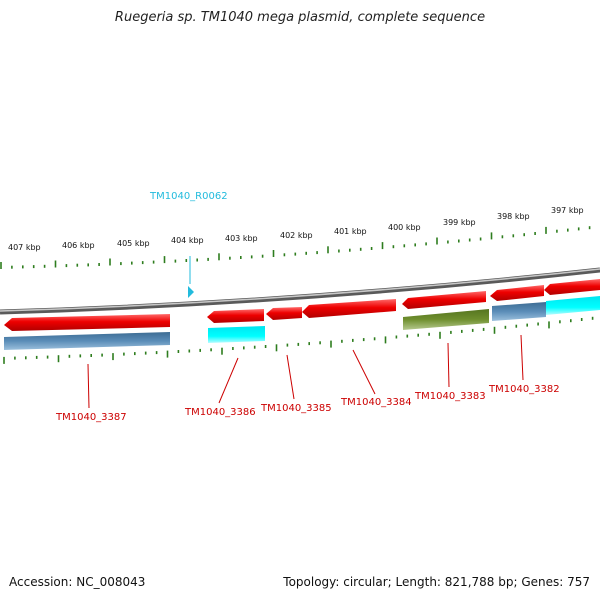  I want to click on gene-label-3387: TM1040_3387, so click(91, 417).